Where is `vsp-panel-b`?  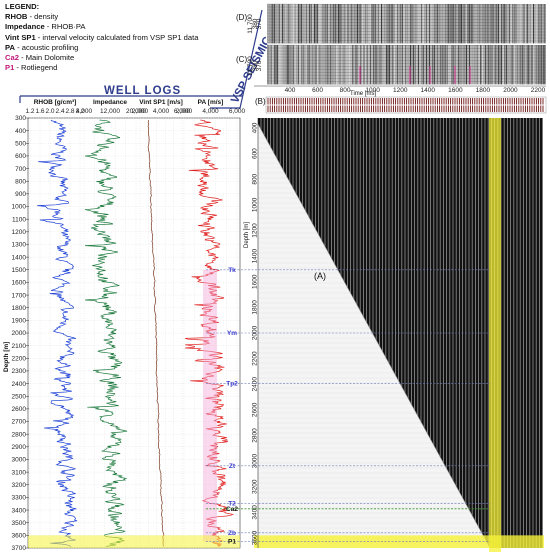 vsp-panel-b is located at coordinates (406, 105).